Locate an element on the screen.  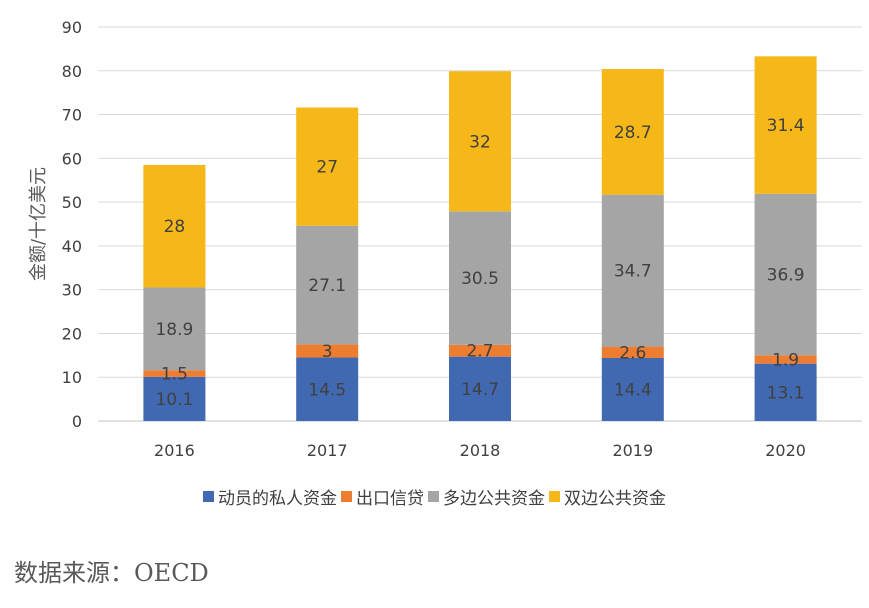
legend-item: 双边公共资金 is located at coordinates (607, 496).